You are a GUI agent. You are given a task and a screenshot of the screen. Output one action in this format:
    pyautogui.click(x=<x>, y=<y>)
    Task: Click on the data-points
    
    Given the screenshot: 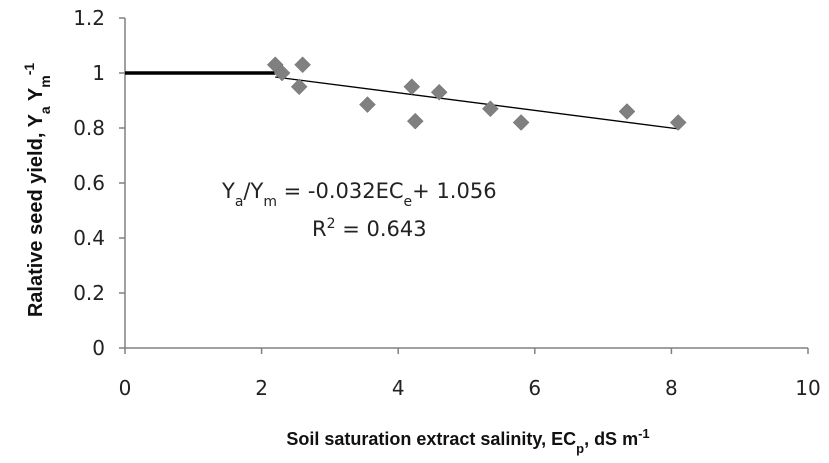 What is the action you would take?
    pyautogui.click(x=476, y=93)
    